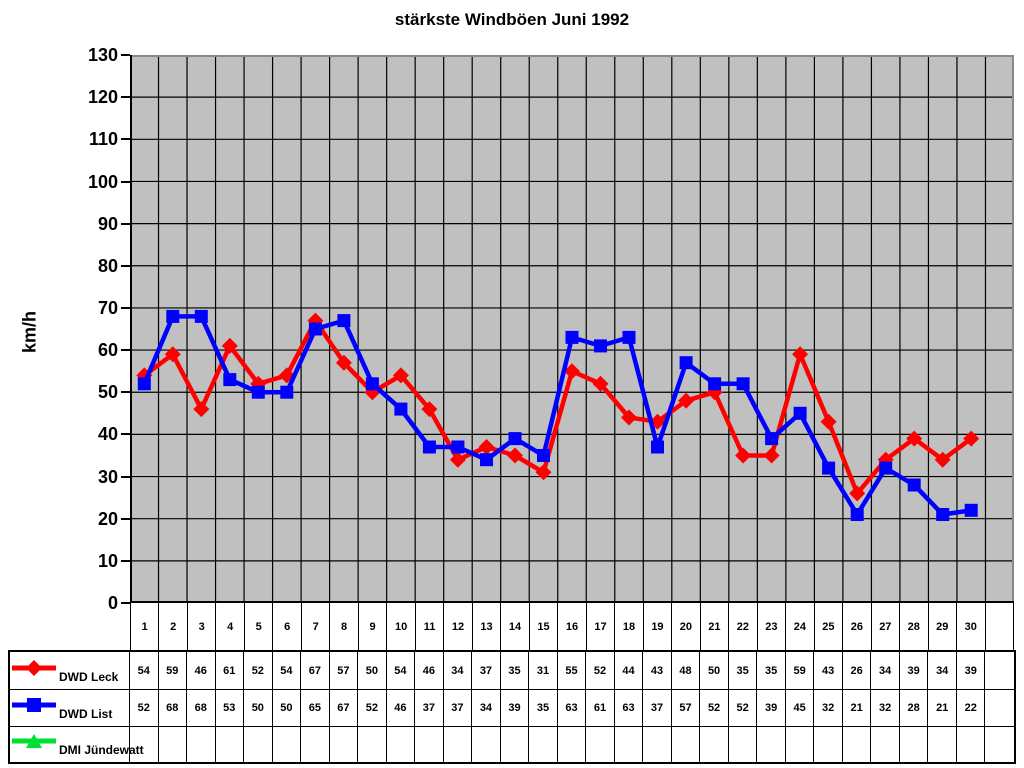  What do you see at coordinates (34, 668) in the screenshot?
I see `legend-marker-icon-diamond` at bounding box center [34, 668].